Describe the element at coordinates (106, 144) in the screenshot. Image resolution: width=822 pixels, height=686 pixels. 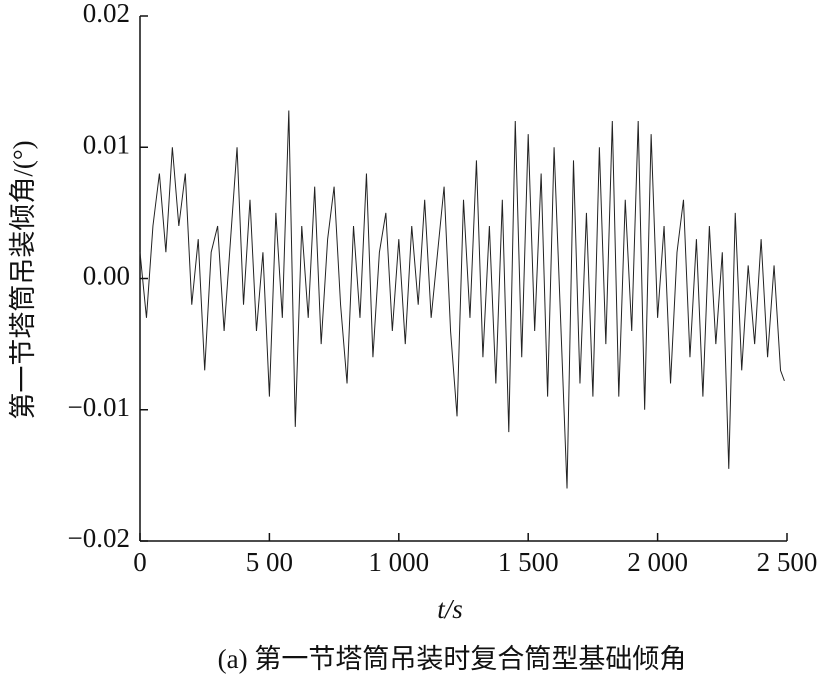
I see `y-tick-label: 0.01` at that location.